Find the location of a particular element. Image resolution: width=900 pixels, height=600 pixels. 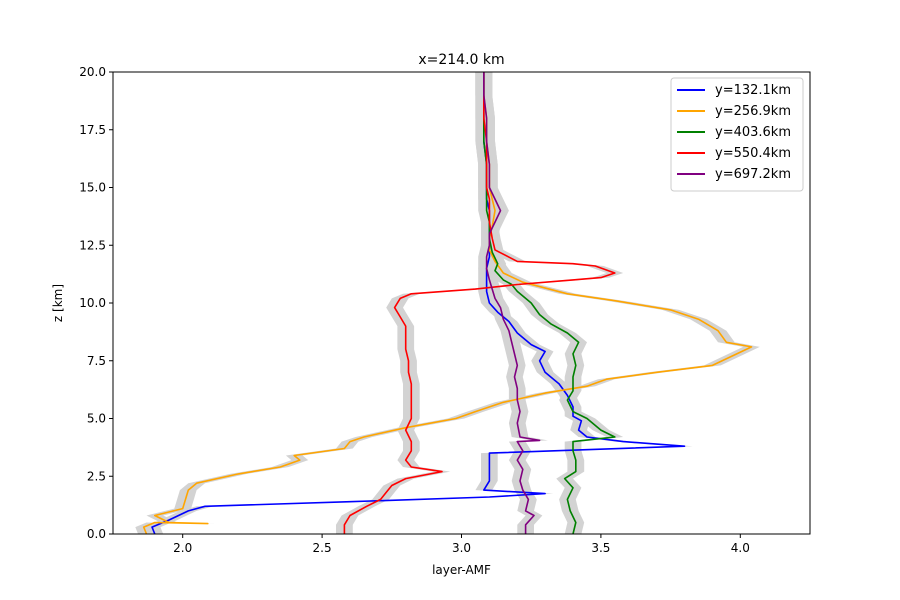

y-tick-label: 12.5 is located at coordinates (92, 245).